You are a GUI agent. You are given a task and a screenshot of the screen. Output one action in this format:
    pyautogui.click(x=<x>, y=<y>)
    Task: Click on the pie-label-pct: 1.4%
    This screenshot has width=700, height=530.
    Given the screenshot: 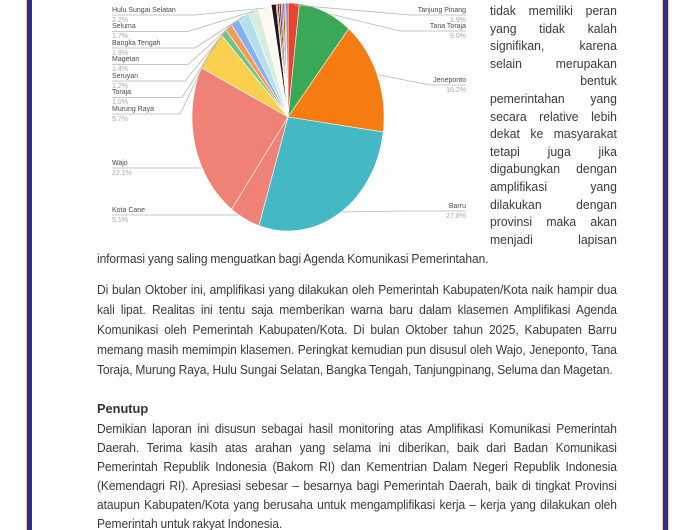 What is the action you would take?
    pyautogui.click(x=120, y=69)
    